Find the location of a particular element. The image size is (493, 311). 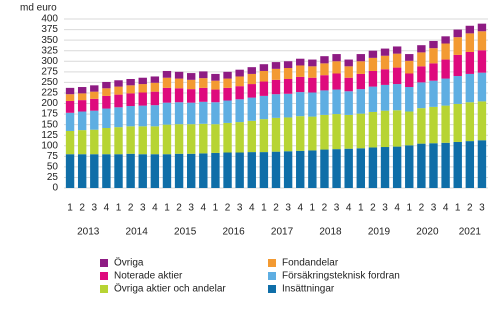

y-tick-label: 50 is located at coordinates (53, 167).